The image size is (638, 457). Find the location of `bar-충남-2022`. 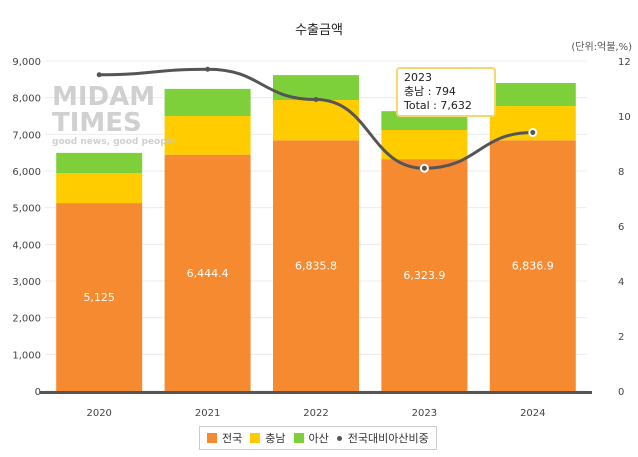

bar-충남-2022 is located at coordinates (316, 120).